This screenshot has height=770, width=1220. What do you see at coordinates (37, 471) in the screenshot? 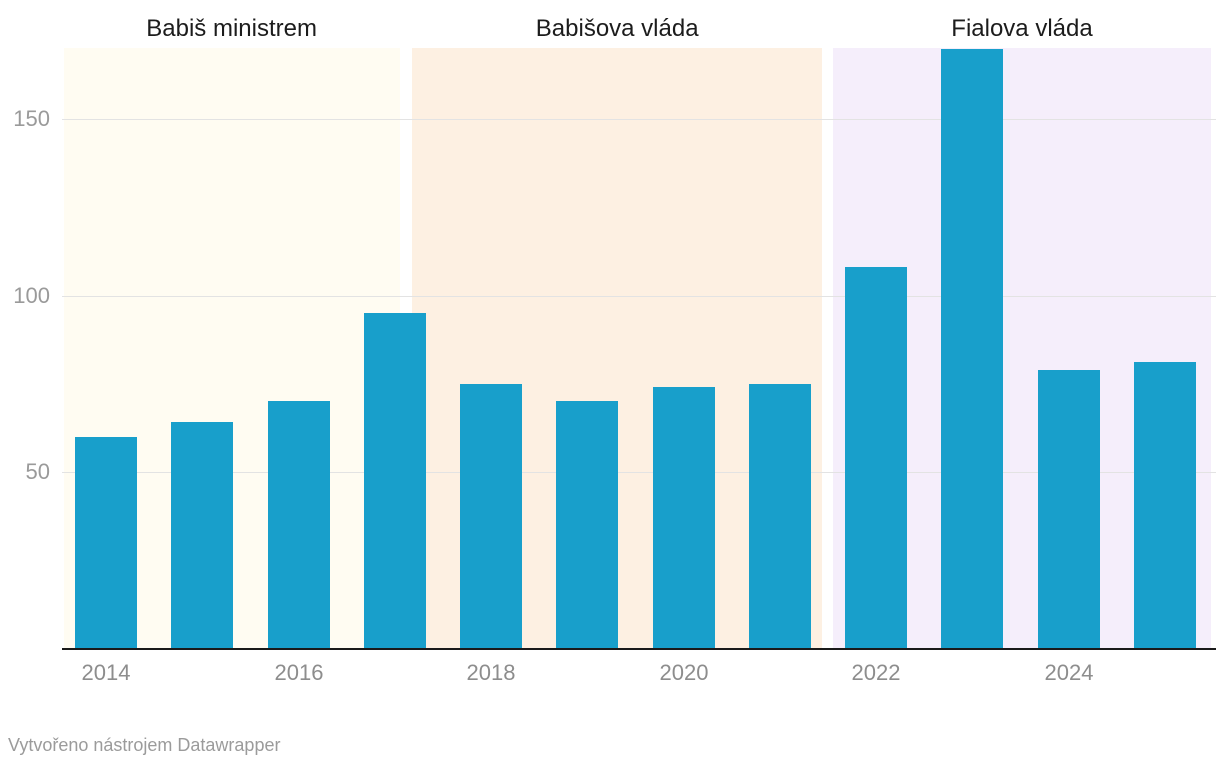
I see `y-axis-tick-label: 50` at bounding box center [37, 471].